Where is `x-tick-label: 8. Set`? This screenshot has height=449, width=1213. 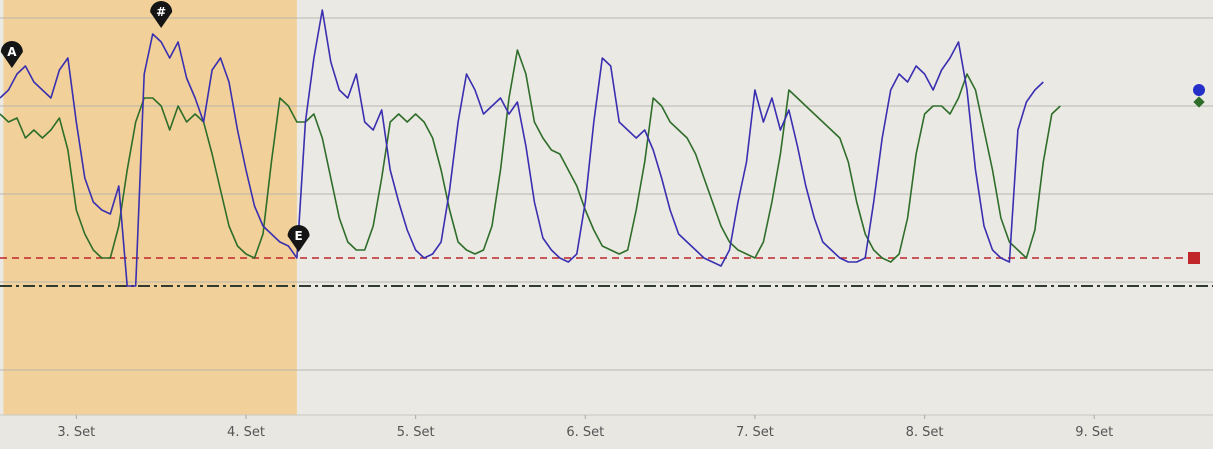
x-tick-label: 8. Set is located at coordinates (925, 432).